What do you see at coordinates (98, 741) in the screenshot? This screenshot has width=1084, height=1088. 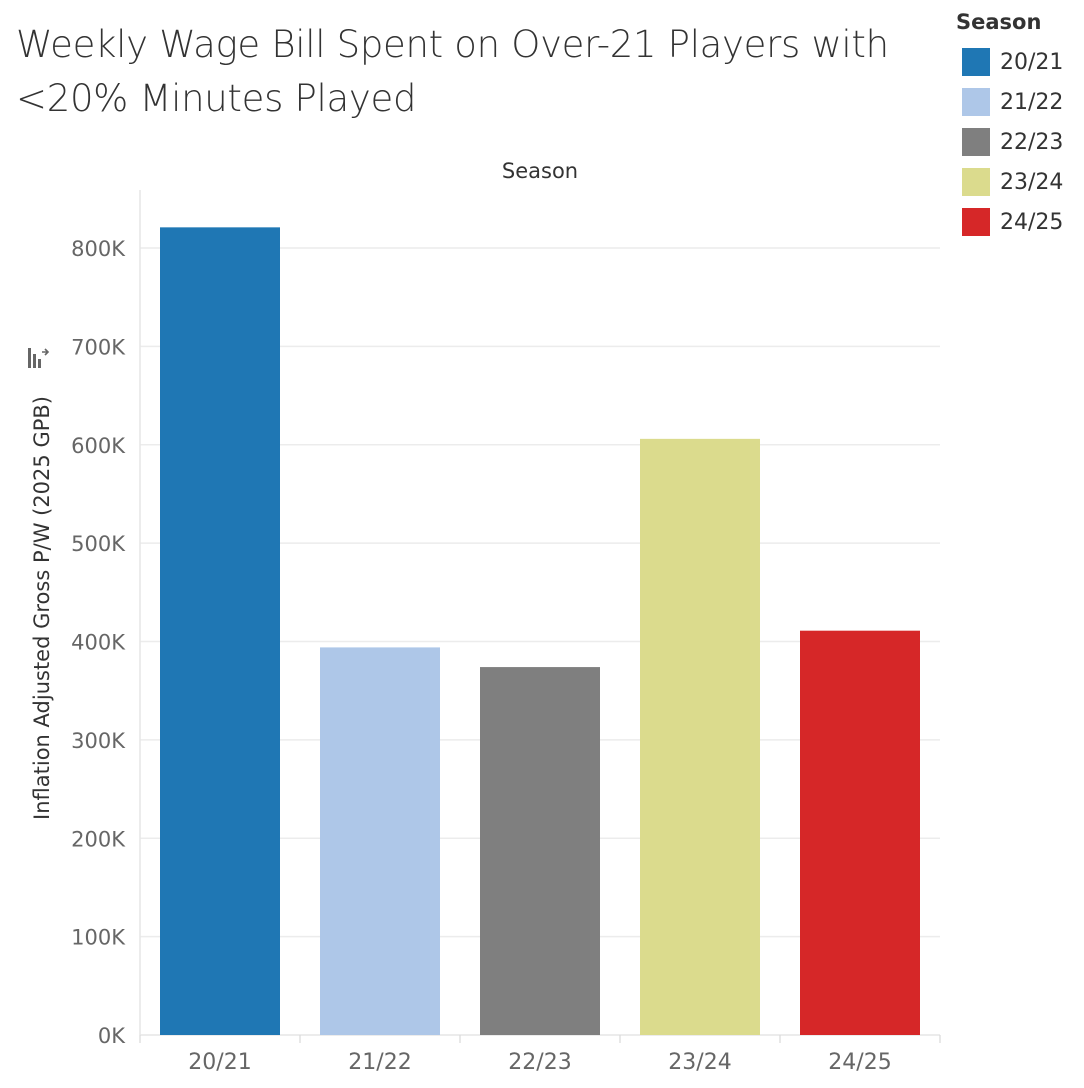 I see `y-tick-label: 300K` at bounding box center [98, 741].